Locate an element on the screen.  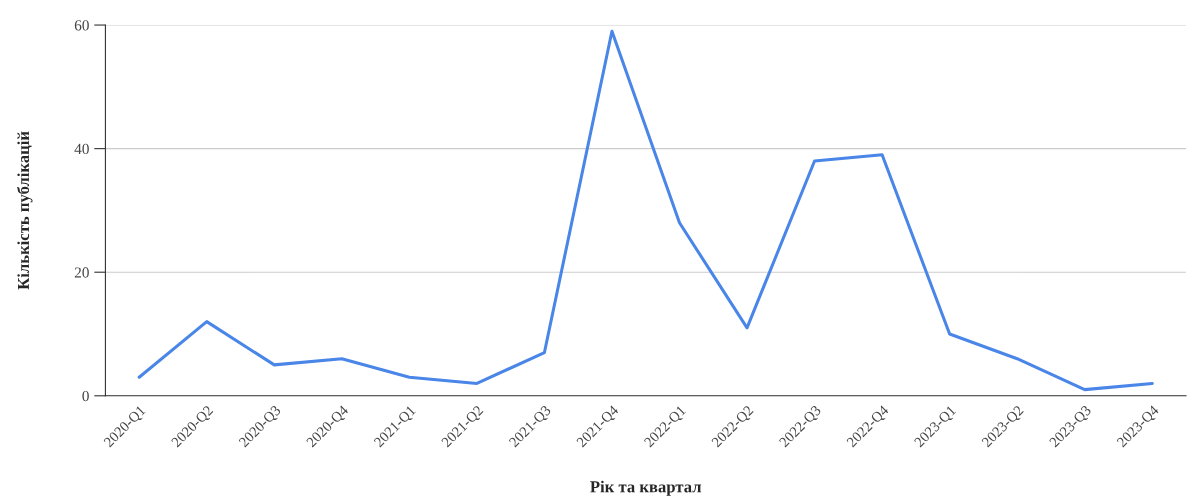
y-tick-label: 60 is located at coordinates (81, 25).